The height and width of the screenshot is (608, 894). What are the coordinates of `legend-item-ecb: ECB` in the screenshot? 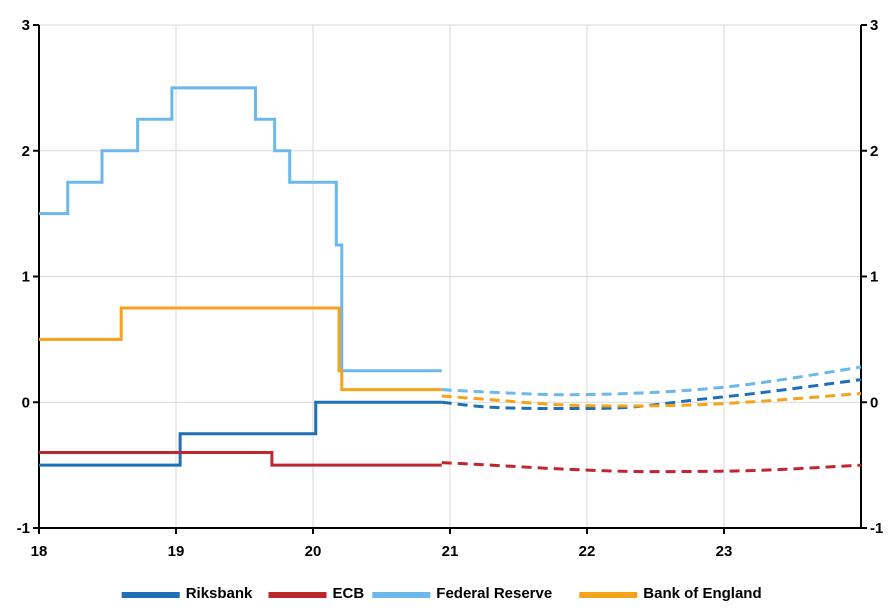 It's located at (316, 593).